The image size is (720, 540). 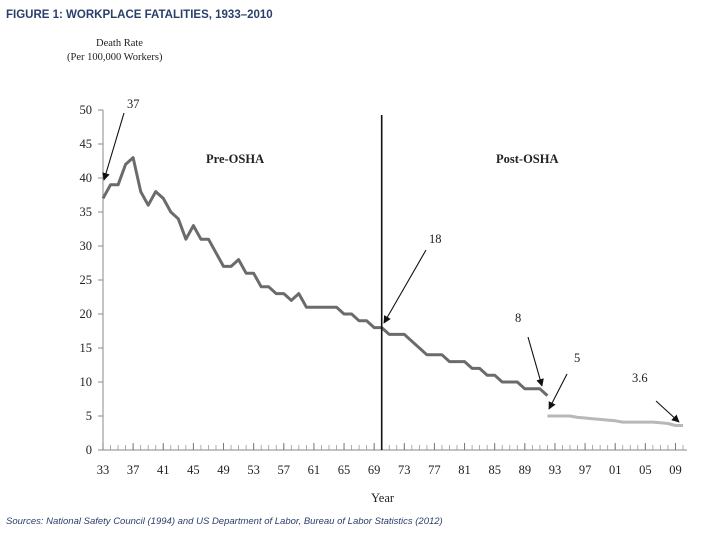 What do you see at coordinates (314, 470) in the screenshot?
I see `x-tick-label: 61` at bounding box center [314, 470].